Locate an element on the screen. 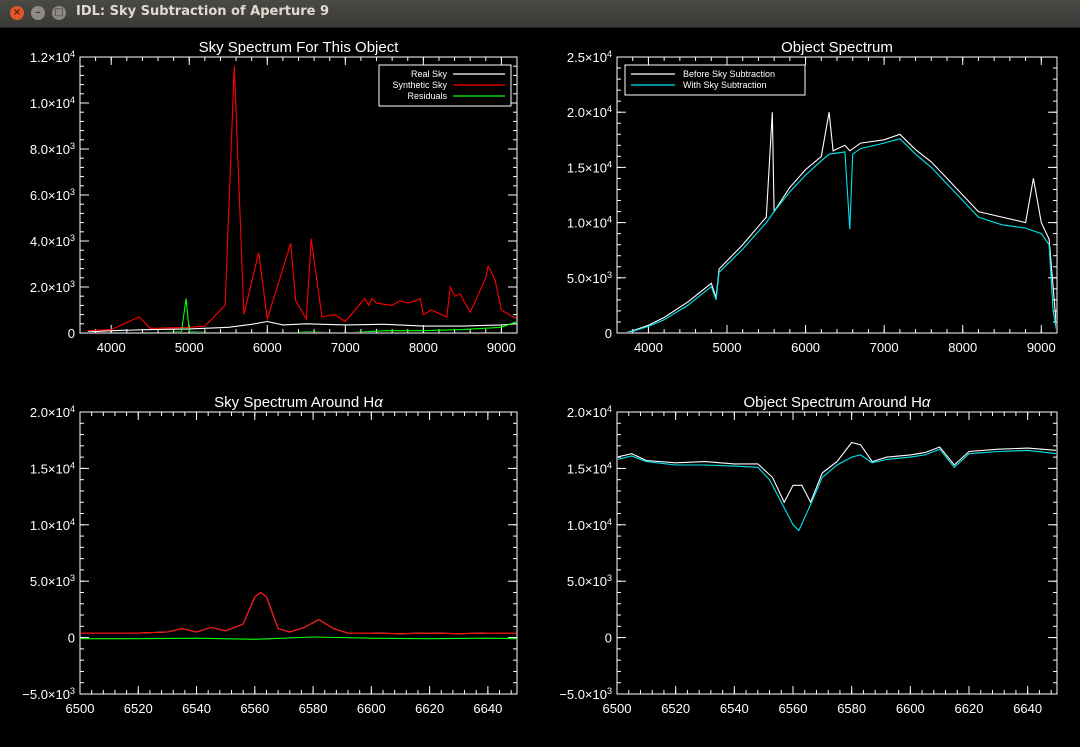 The image size is (1080, 747). series-line-residuals is located at coordinates (339, 315).